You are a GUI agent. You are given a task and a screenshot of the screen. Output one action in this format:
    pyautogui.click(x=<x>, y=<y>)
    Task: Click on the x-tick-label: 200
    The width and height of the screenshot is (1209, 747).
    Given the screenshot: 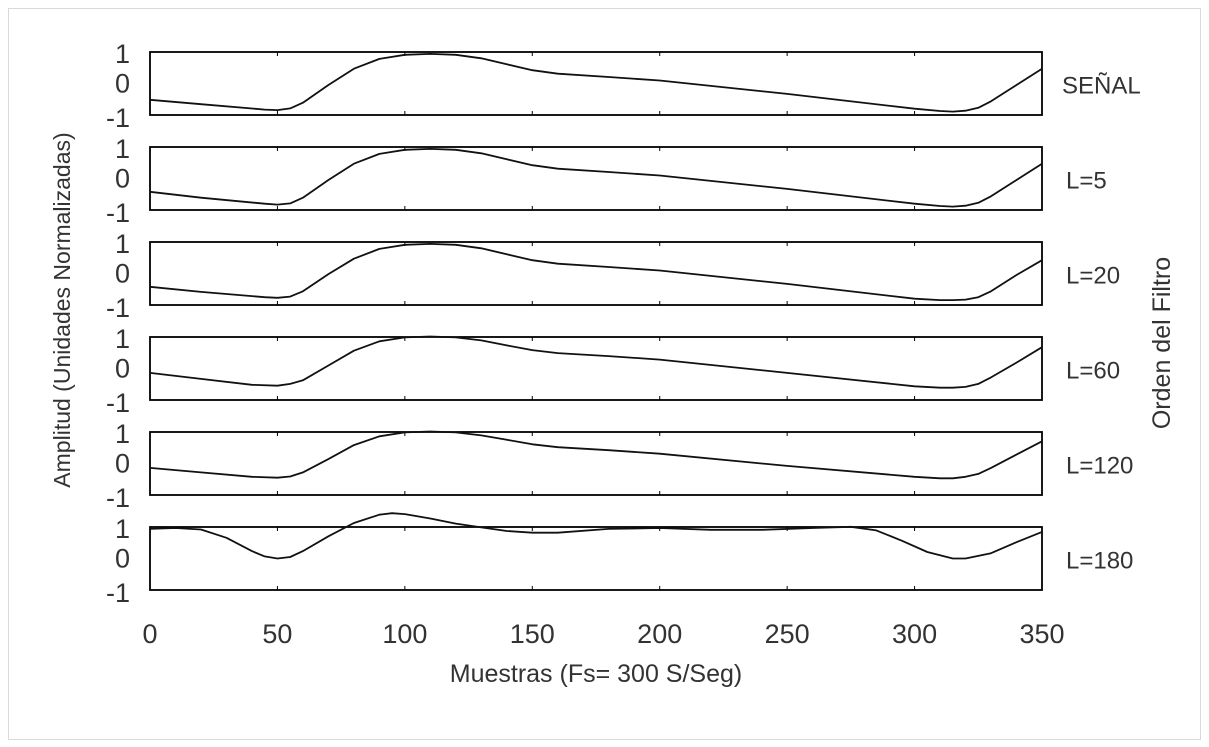 What is the action you would take?
    pyautogui.click(x=659, y=634)
    